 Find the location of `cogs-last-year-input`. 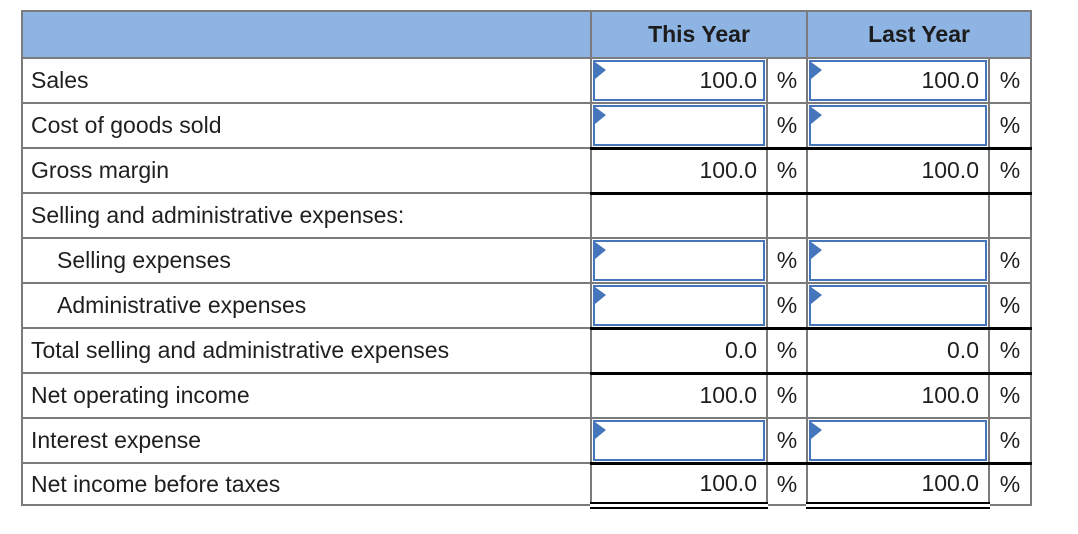

cogs-last-year-input is located at coordinates (898, 125).